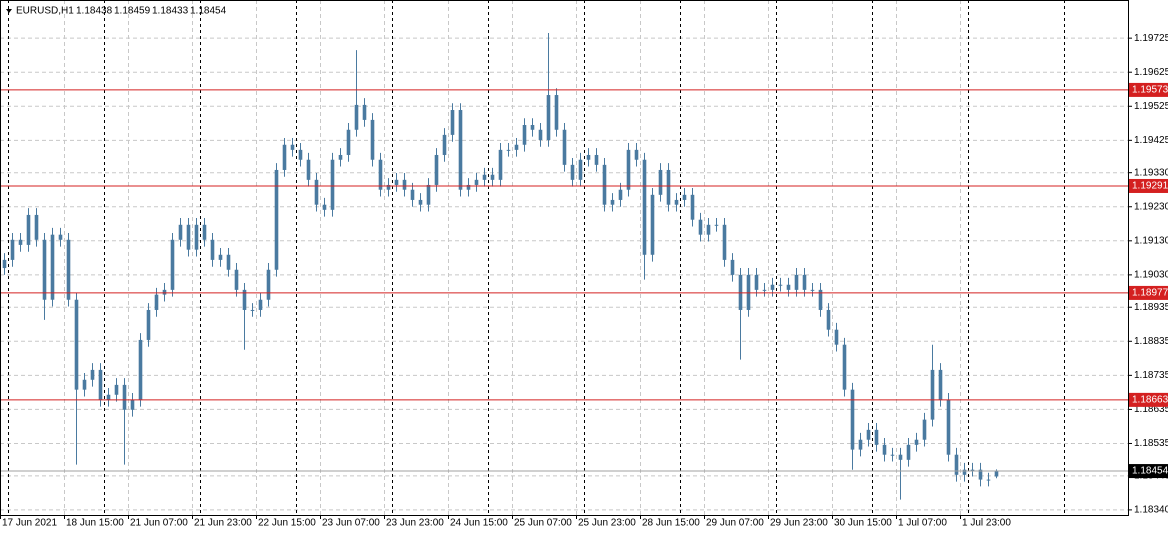  I want to click on y-tick-label: 1.19625, so click(1151, 72).